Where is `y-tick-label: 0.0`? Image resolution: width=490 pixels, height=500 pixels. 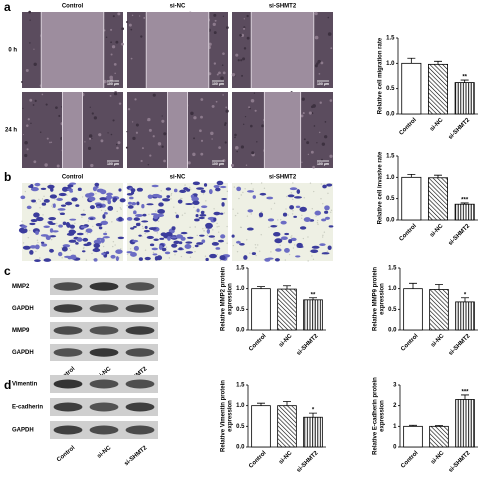 y-tick-label: 0.0 is located at coordinates (390, 115).